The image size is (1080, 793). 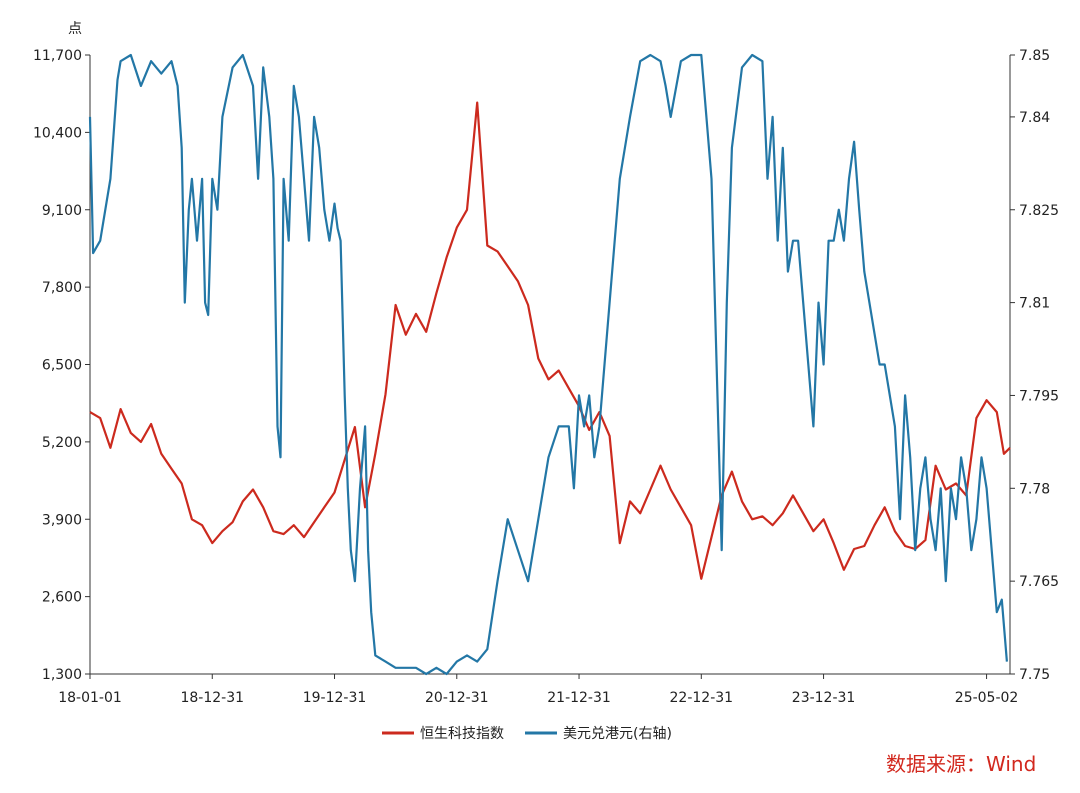 I want to click on left-tick-label: 11,700, so click(x=57, y=56).